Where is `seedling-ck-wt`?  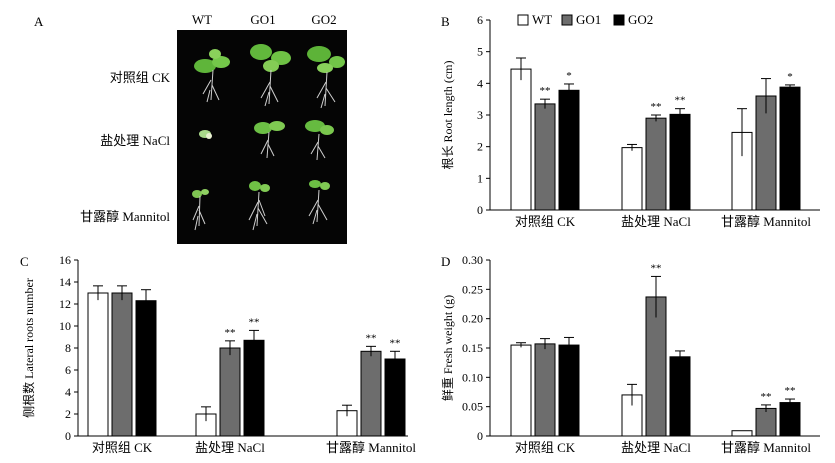
seedling-ck-wt is located at coordinates (212, 76).